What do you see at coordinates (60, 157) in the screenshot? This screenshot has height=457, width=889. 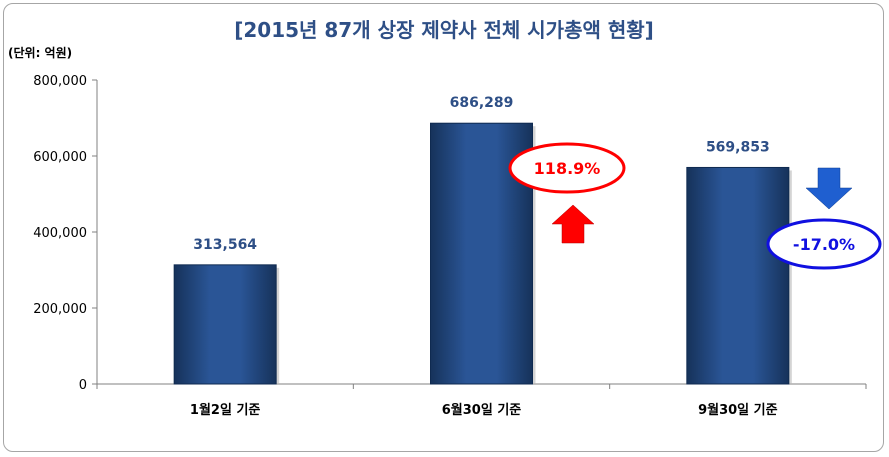 I see `y-tick-label: 600,000` at bounding box center [60, 157].